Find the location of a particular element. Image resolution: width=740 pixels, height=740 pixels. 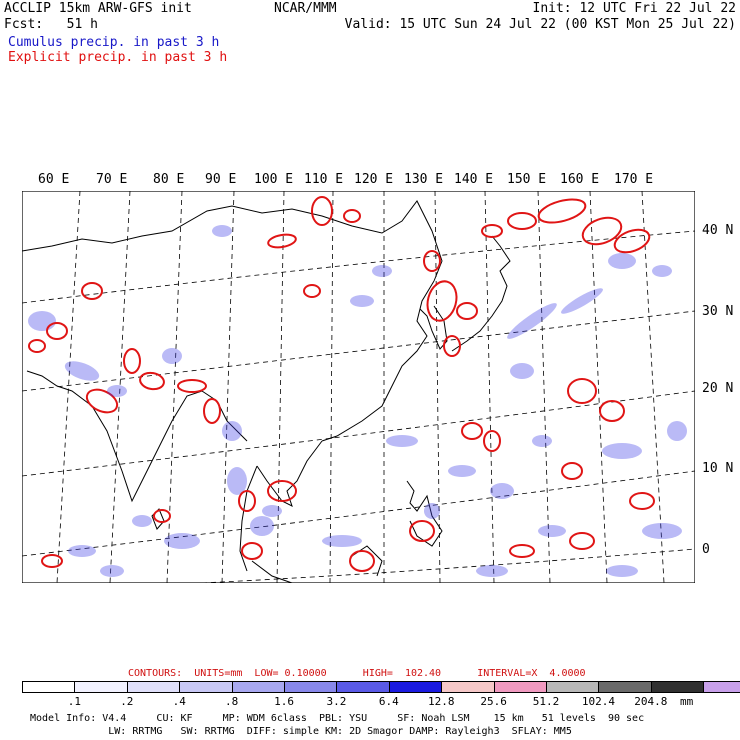

colorbar-label: 204.8 is located at coordinates (651, 701).